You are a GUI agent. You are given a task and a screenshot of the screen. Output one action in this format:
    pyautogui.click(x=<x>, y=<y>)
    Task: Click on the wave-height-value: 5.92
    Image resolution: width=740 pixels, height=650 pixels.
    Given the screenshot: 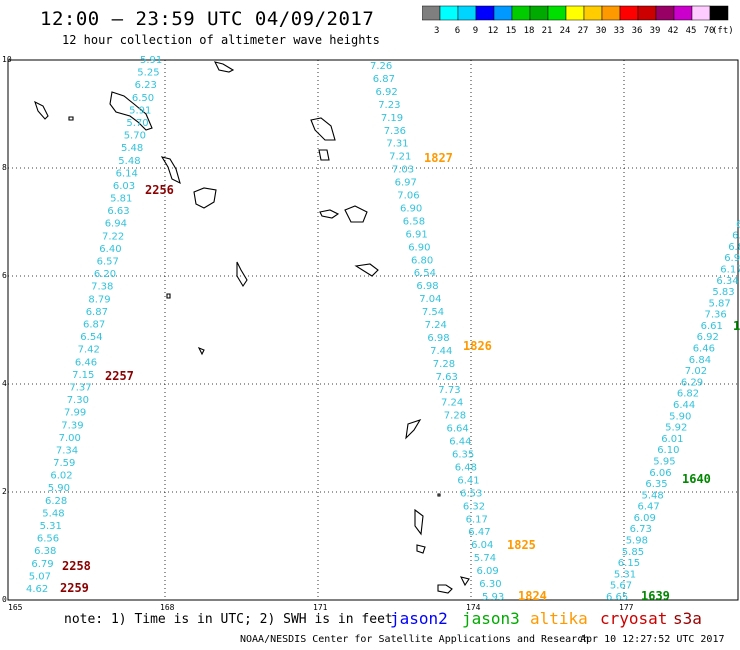 What is the action you would take?
    pyautogui.click(x=676, y=428)
    